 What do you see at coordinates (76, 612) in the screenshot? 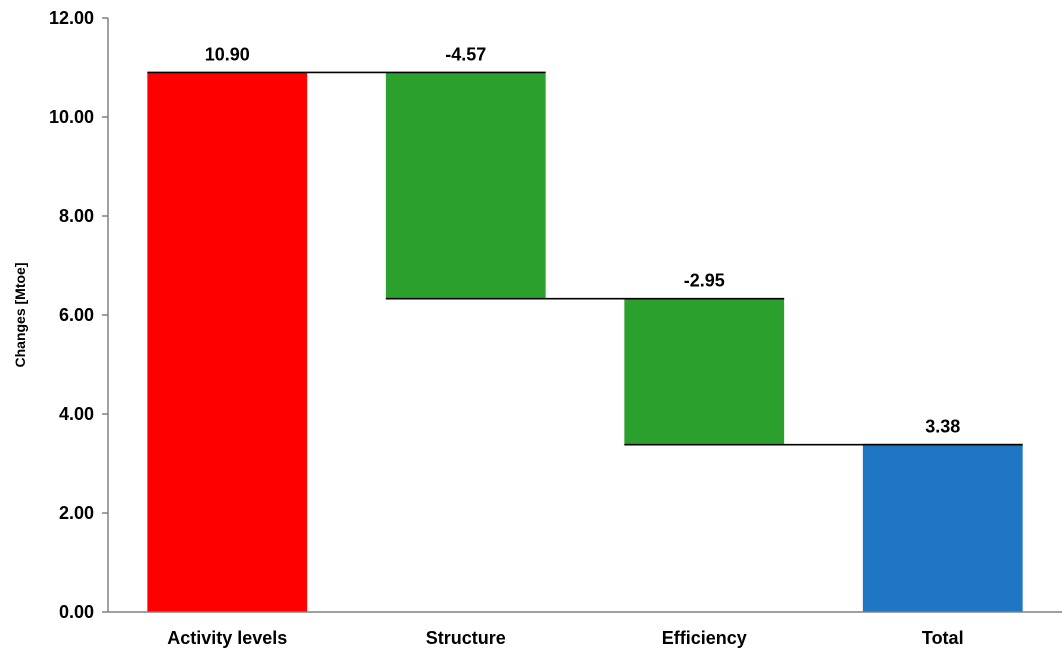
I see `y-tick-label: 0.00` at bounding box center [76, 612].